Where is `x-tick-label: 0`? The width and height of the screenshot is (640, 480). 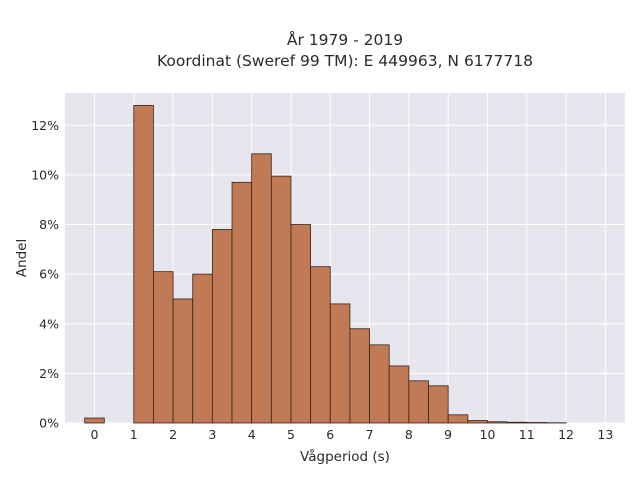
x-tick-label: 0 is located at coordinates (94, 434).